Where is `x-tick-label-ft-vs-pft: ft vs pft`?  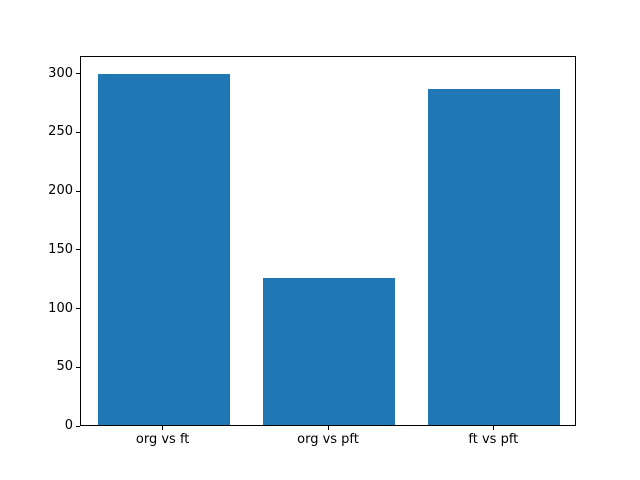
x-tick-label-ft-vs-pft: ft vs pft is located at coordinates (493, 439).